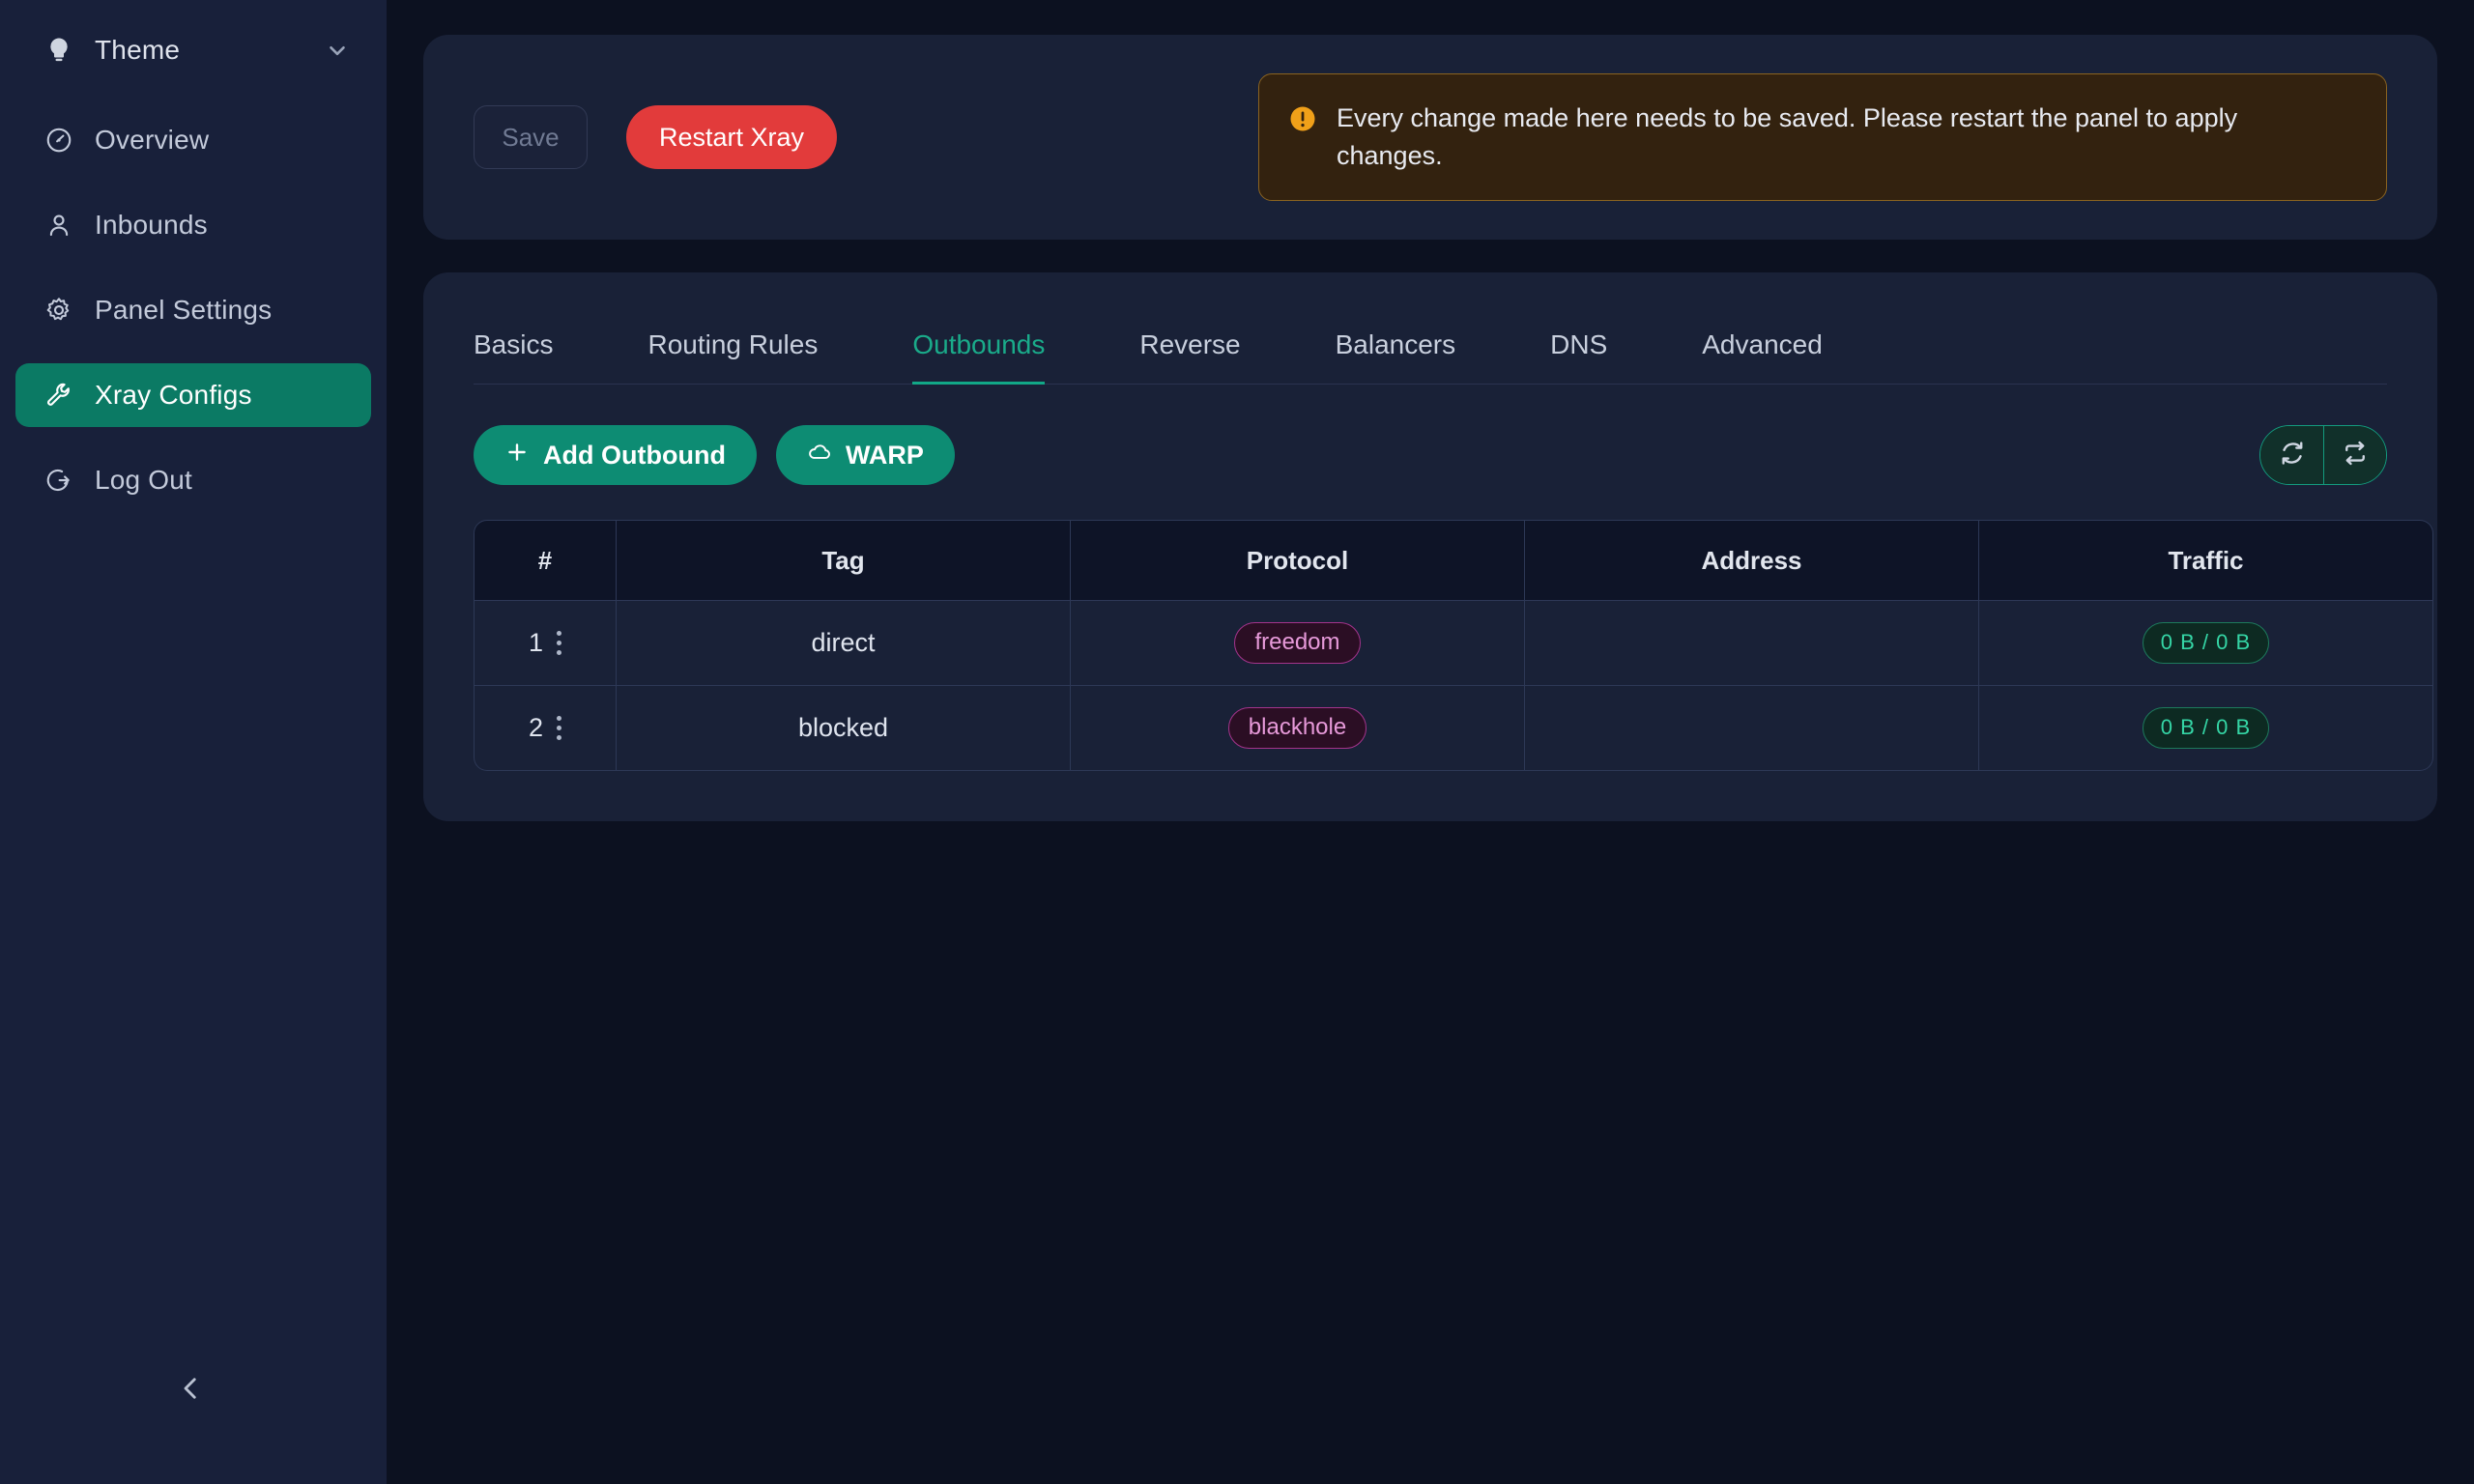  What do you see at coordinates (1190, 344) in the screenshot?
I see `tab-reverse: Reverse` at bounding box center [1190, 344].